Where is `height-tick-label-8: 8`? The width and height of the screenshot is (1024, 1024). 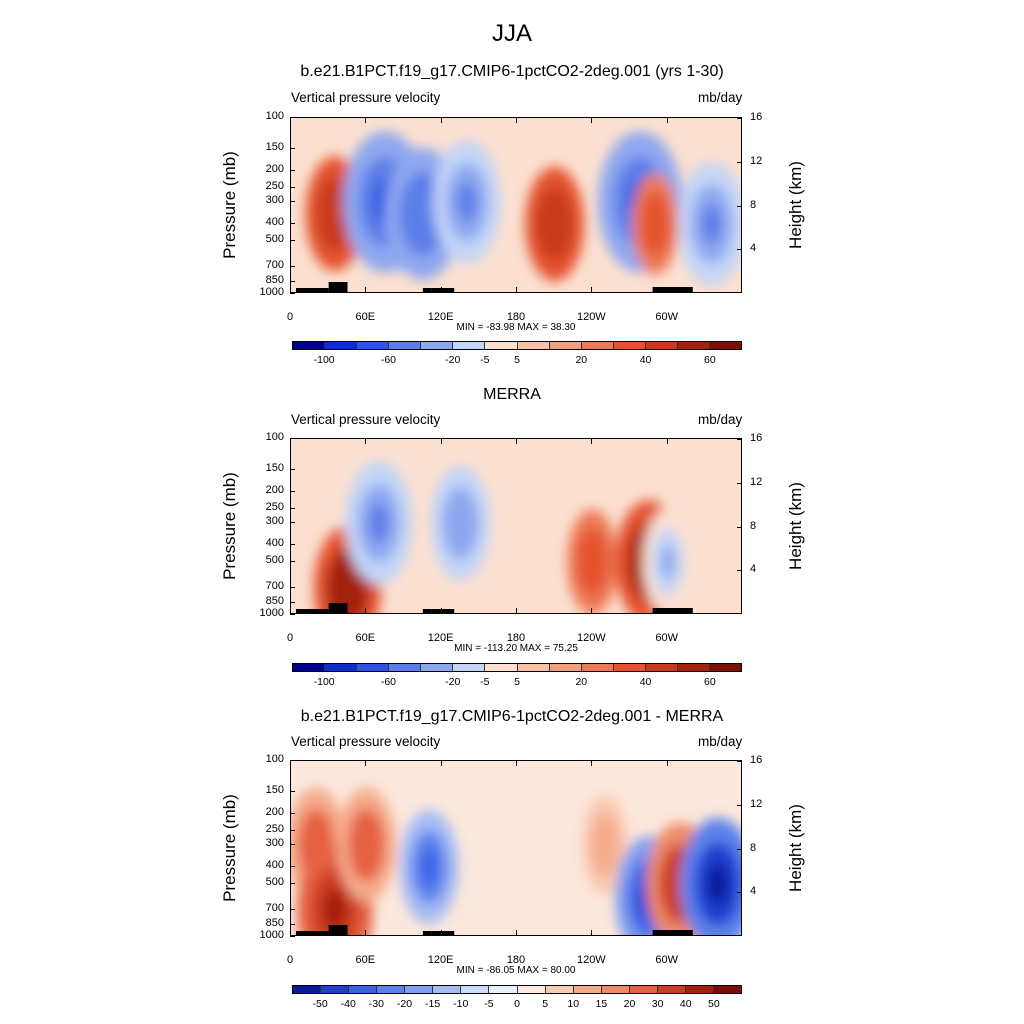 height-tick-label-8: 8 is located at coordinates (753, 847).